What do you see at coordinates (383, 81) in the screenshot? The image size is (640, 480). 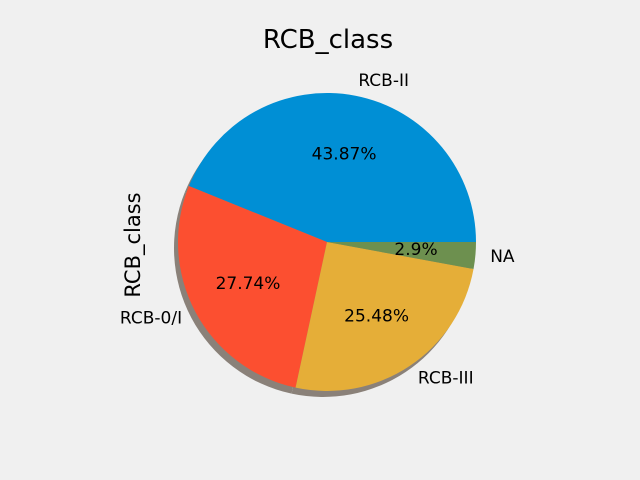 I see `slice-label-rcb-ii: RCB-II` at bounding box center [383, 81].